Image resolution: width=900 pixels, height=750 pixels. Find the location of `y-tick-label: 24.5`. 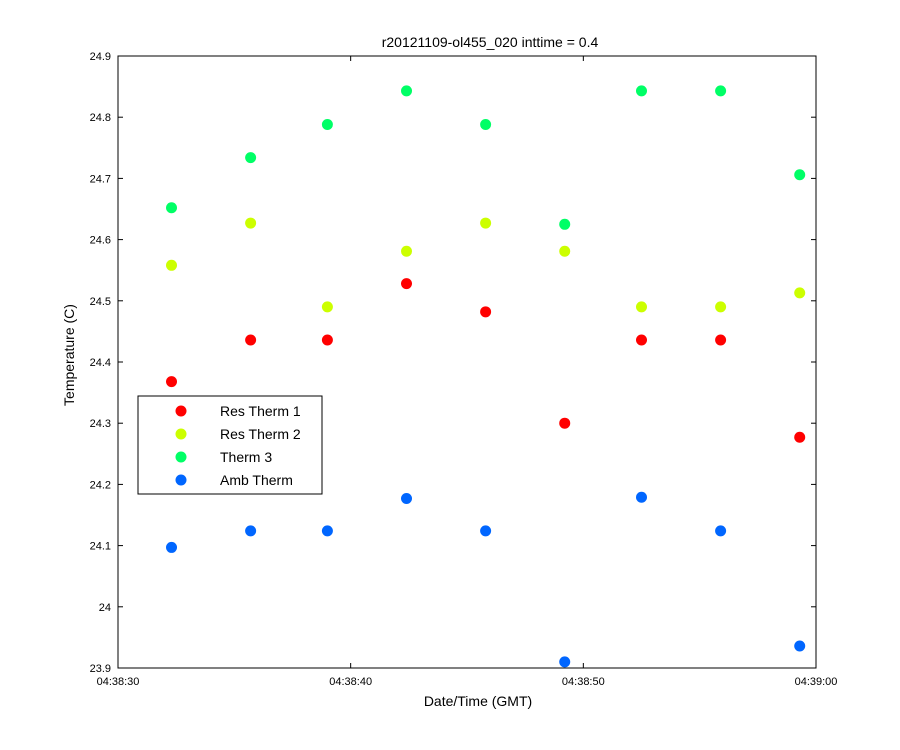

y-tick-label: 24.5 is located at coordinates (100, 302).